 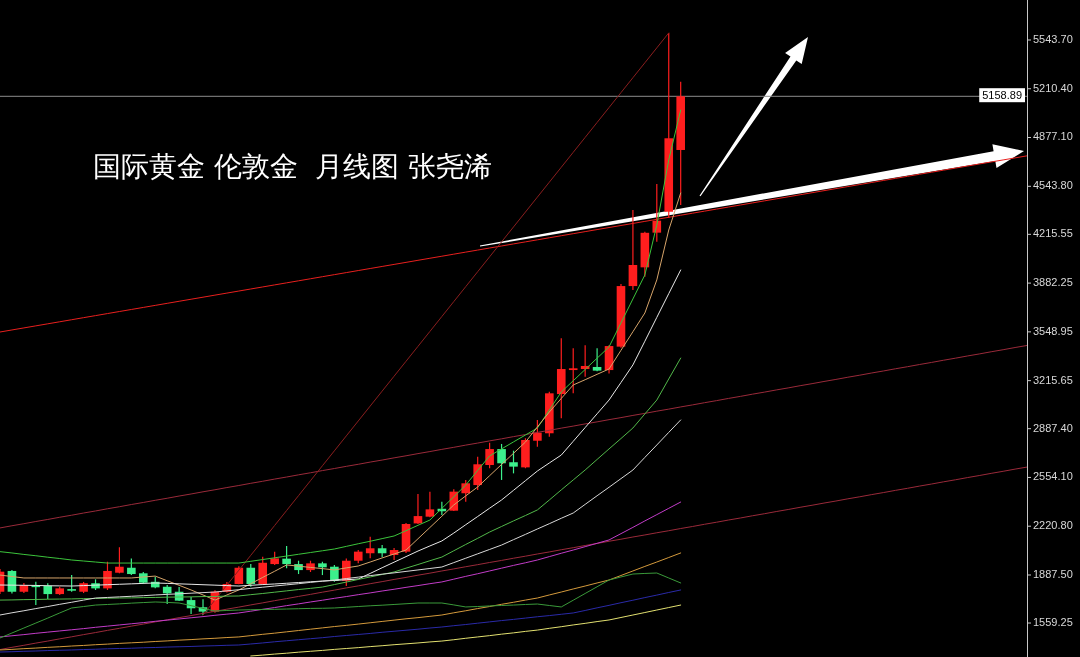 I want to click on y-tick-label: 2887.40, so click(x=1053, y=427).